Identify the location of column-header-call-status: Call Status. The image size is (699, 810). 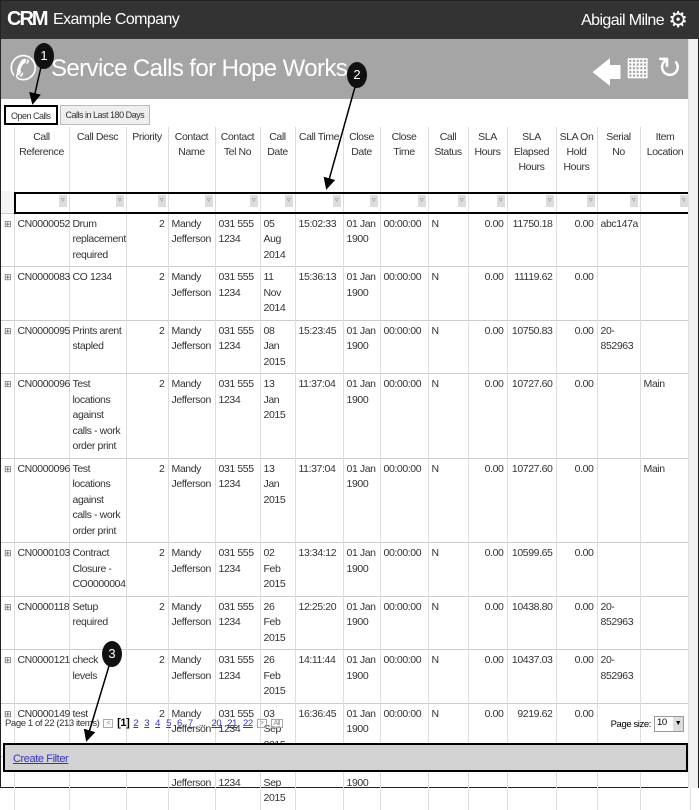
(448, 159).